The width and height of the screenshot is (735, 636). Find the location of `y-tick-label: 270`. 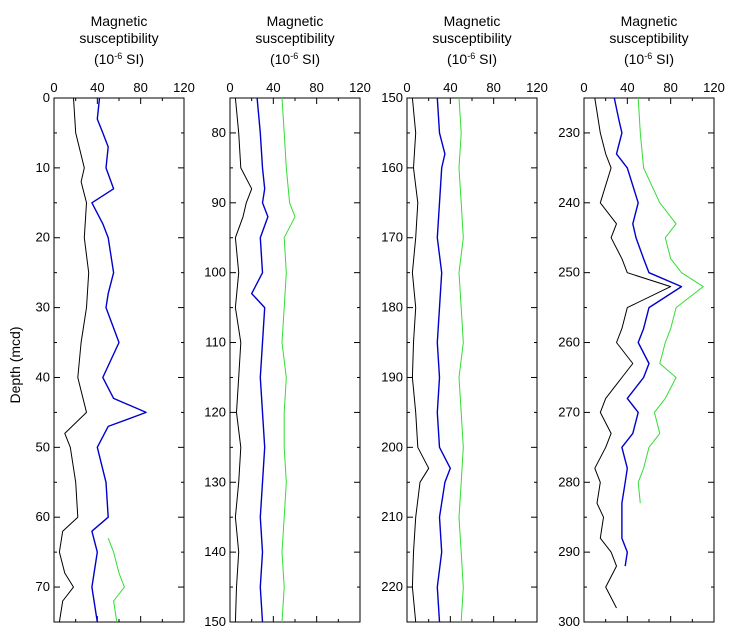

y-tick-label: 270 is located at coordinates (569, 411).